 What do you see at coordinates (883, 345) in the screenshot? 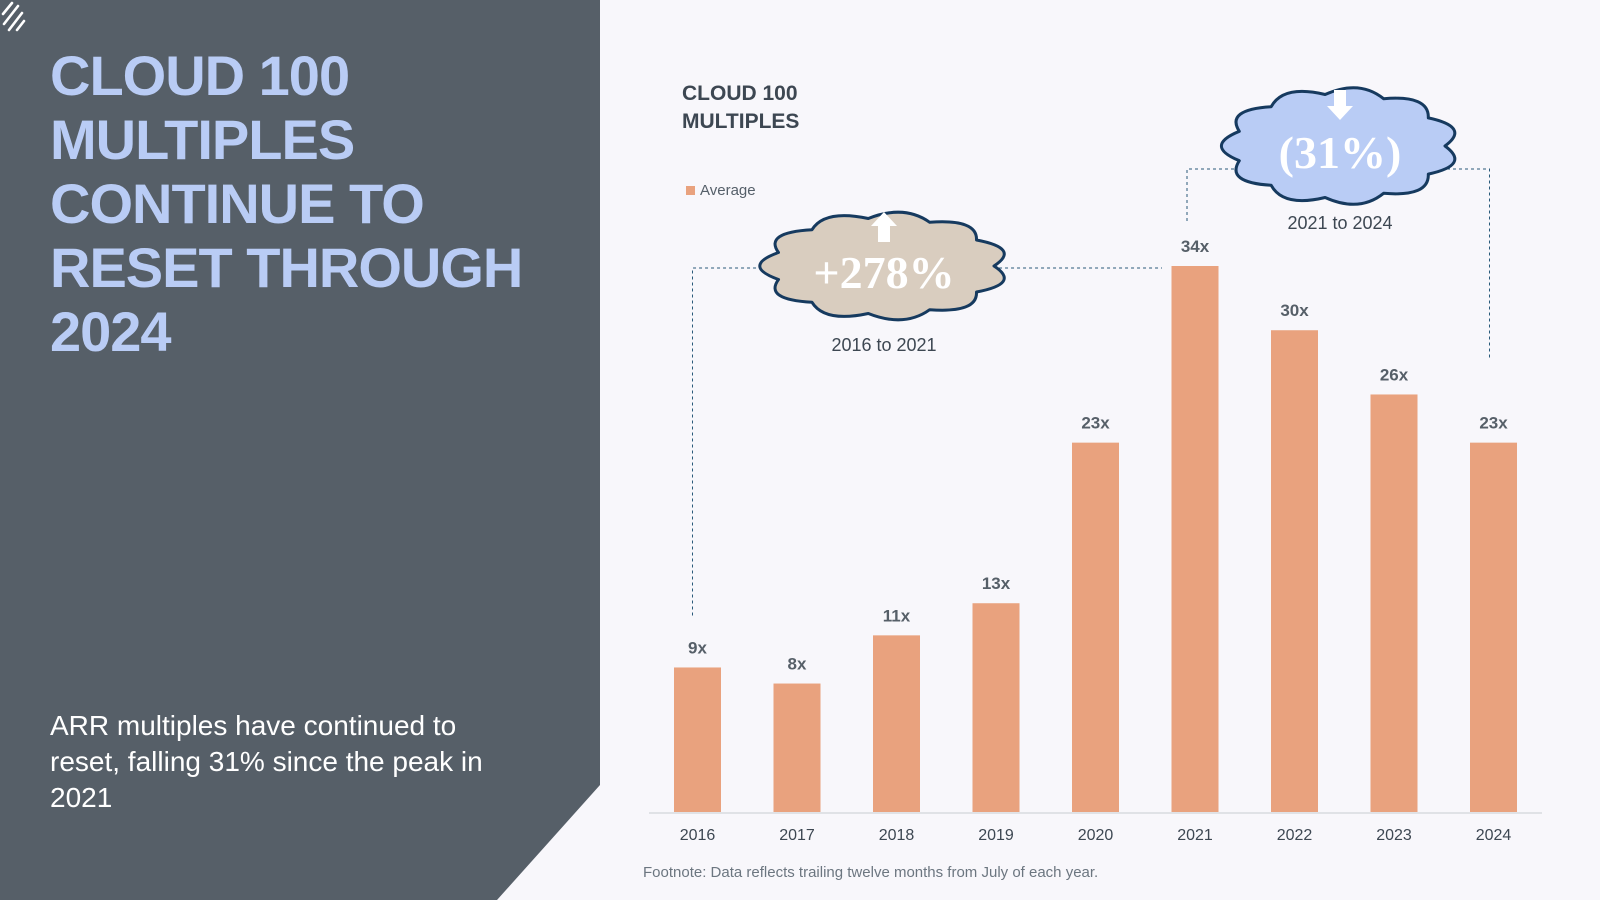
I see `annotation-caption: 2016 to 2021` at bounding box center [883, 345].